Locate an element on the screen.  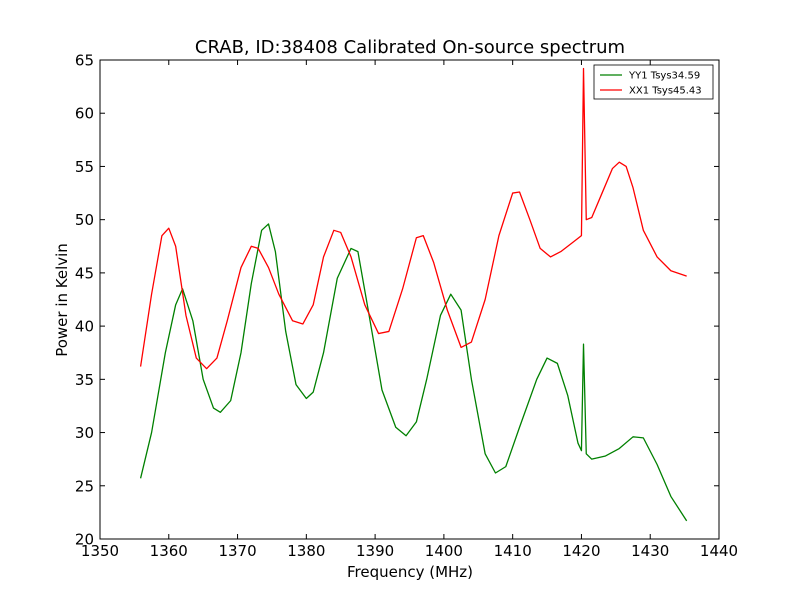
y-tick-label: 45 is located at coordinates (84, 273).